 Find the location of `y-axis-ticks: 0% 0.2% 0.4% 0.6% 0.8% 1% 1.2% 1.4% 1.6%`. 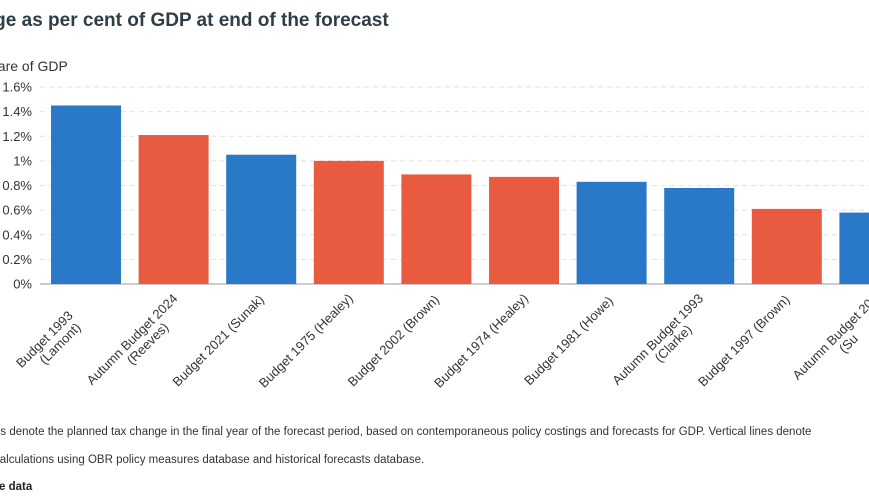

y-axis-ticks: 0% 0.2% 0.4% 0.6% 0.8% 1% 1.2% 1.4% 1.6% is located at coordinates (17, 186).